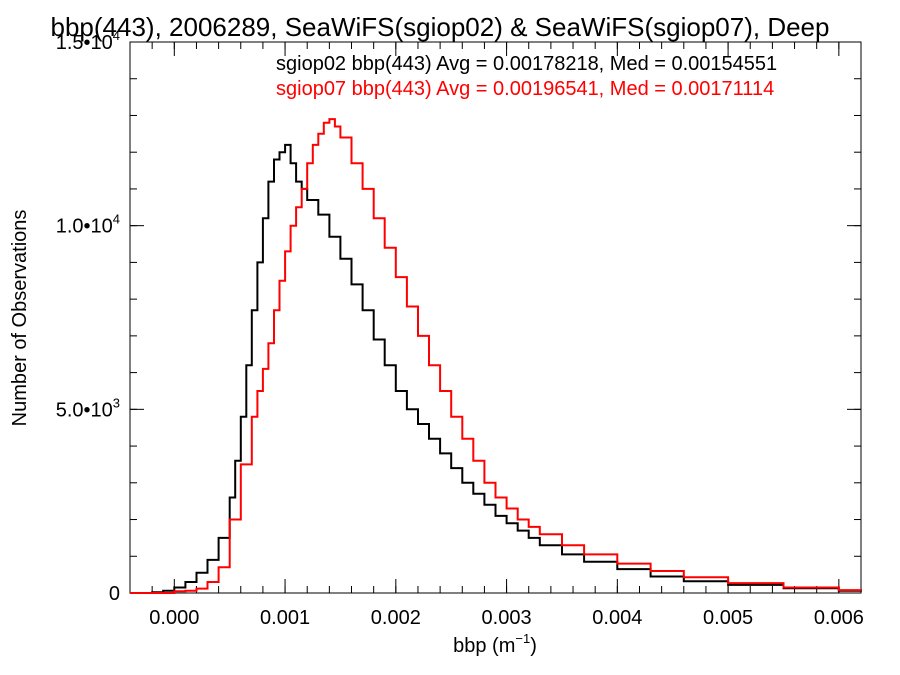 The height and width of the screenshot is (675, 900). I want to click on y-tick-label: 5.0•103, so click(88, 408).